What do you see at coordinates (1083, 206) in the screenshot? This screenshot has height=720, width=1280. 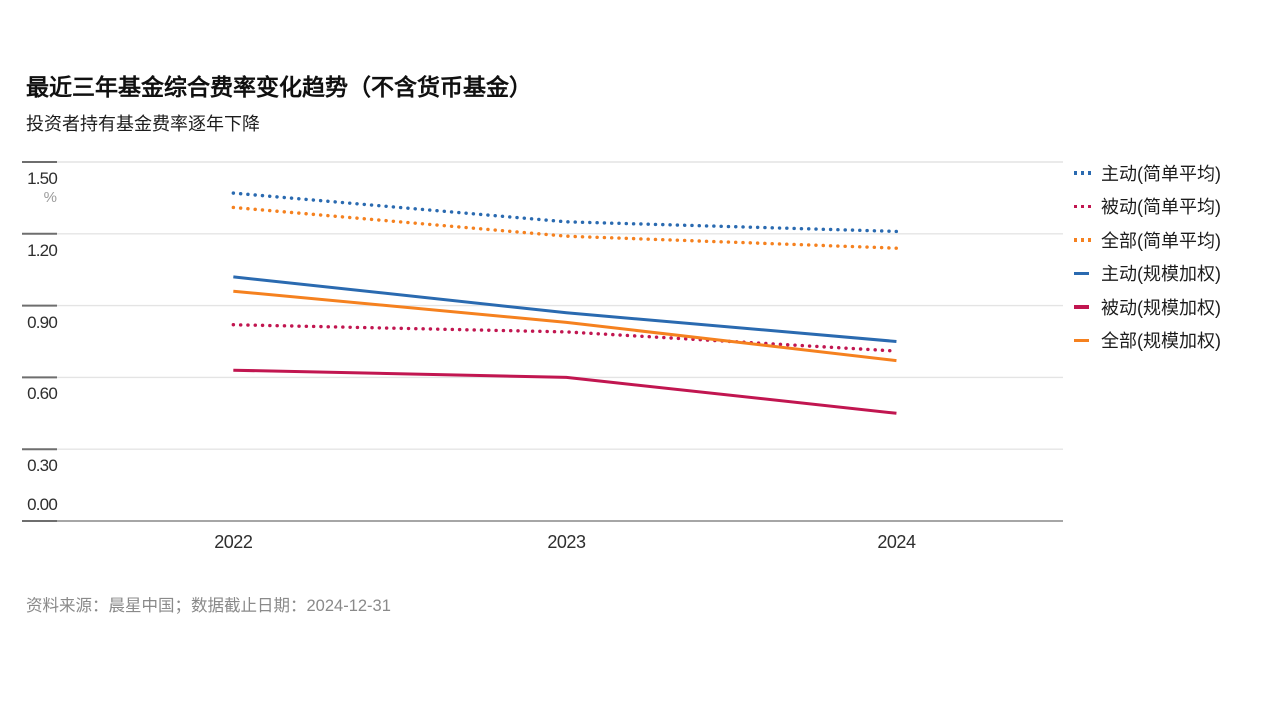 I see `legend-marker-dotted-crimson` at bounding box center [1083, 206].